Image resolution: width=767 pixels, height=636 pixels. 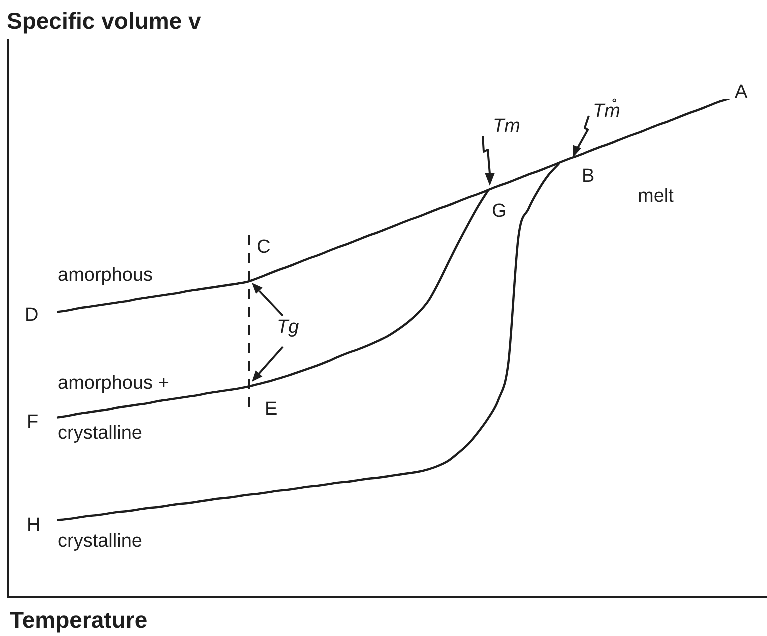 What do you see at coordinates (606, 110) in the screenshot?
I see `annotation: Tm̊` at bounding box center [606, 110].